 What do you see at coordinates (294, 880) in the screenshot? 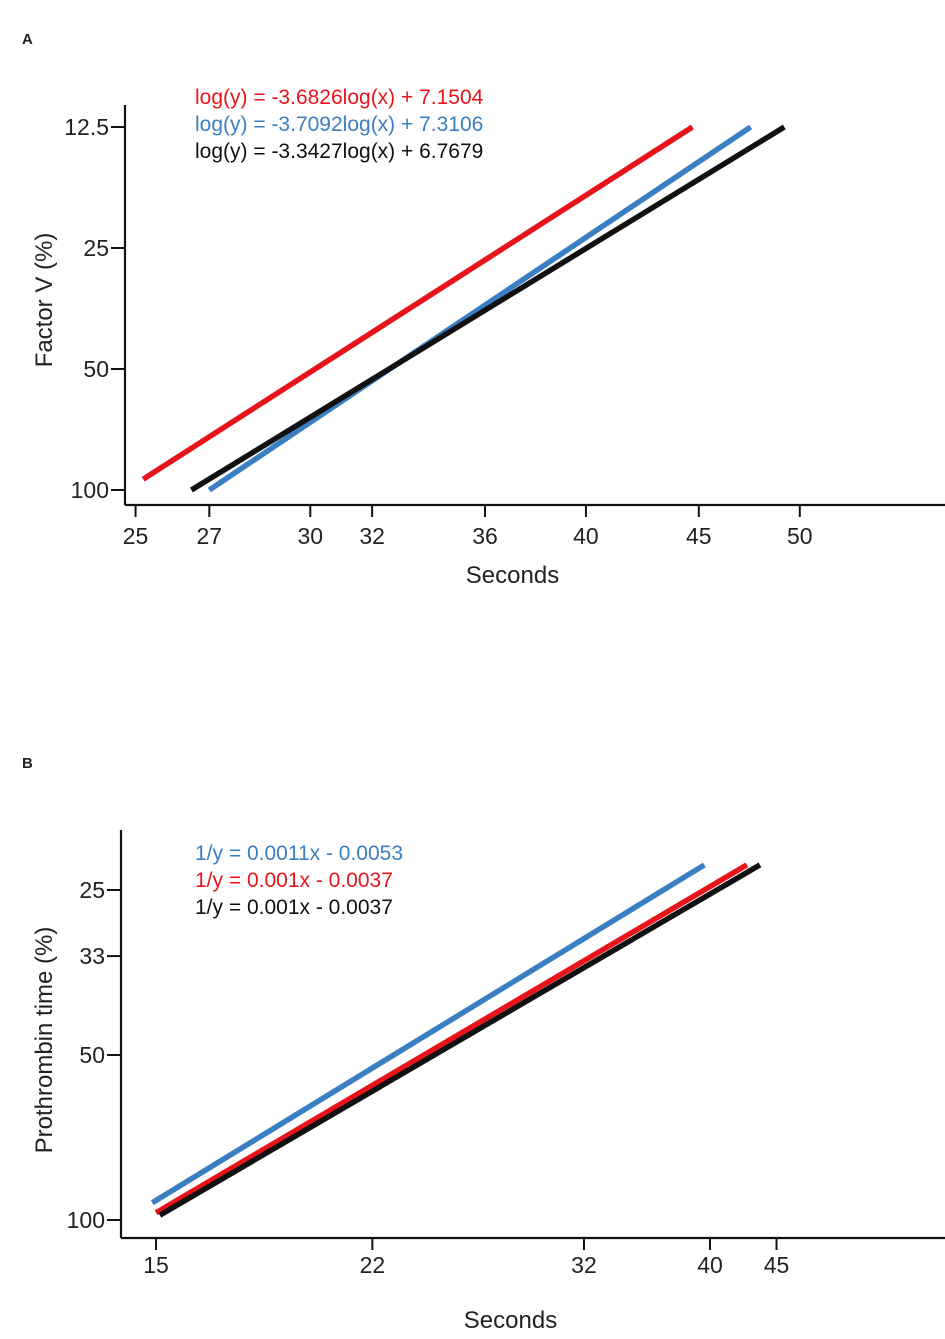
I see `equation-red: 1/y = 0.001x - 0.0037` at bounding box center [294, 880].